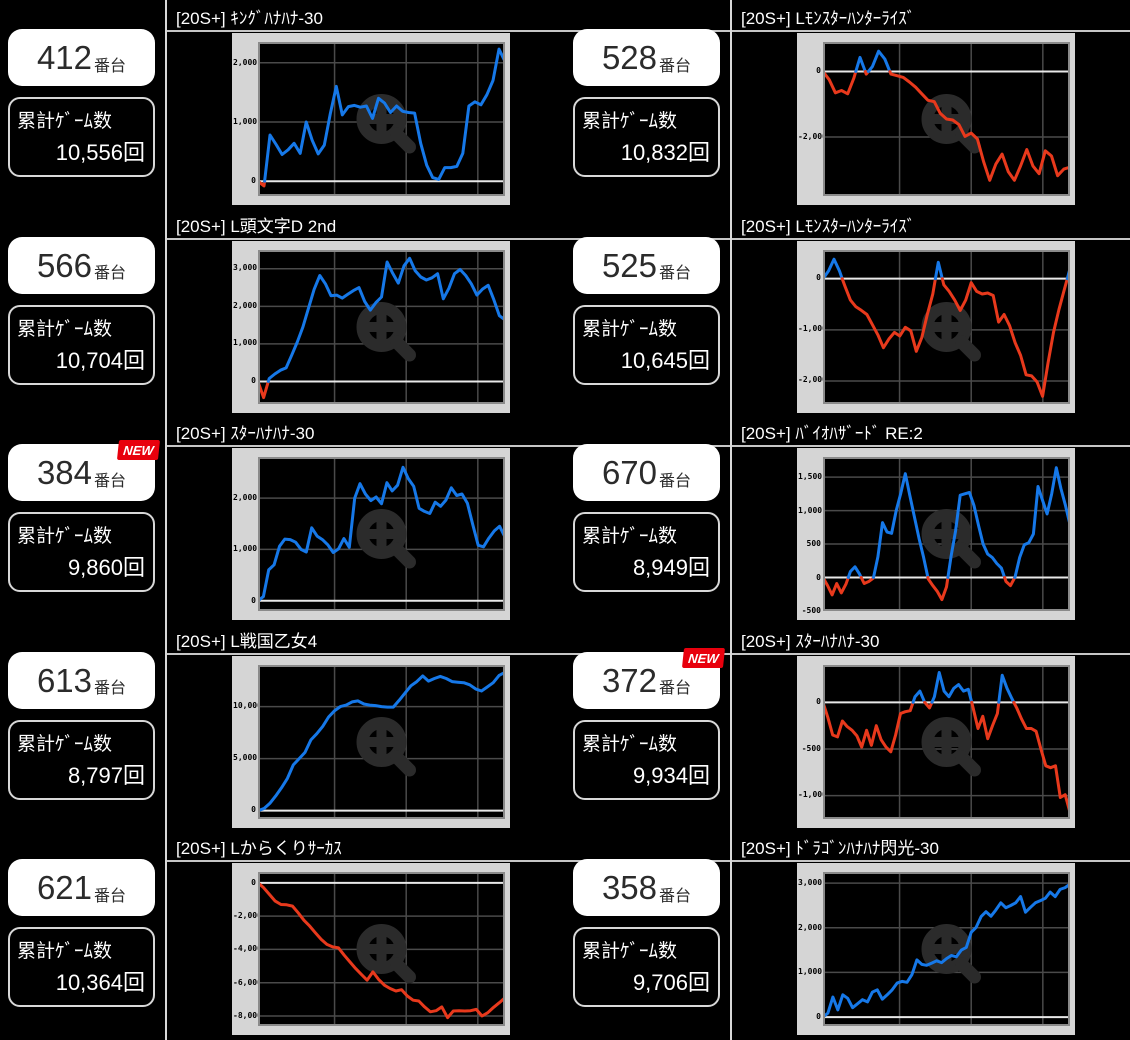  What do you see at coordinates (731, 520) in the screenshot?
I see `column-divider-right` at bounding box center [731, 520].